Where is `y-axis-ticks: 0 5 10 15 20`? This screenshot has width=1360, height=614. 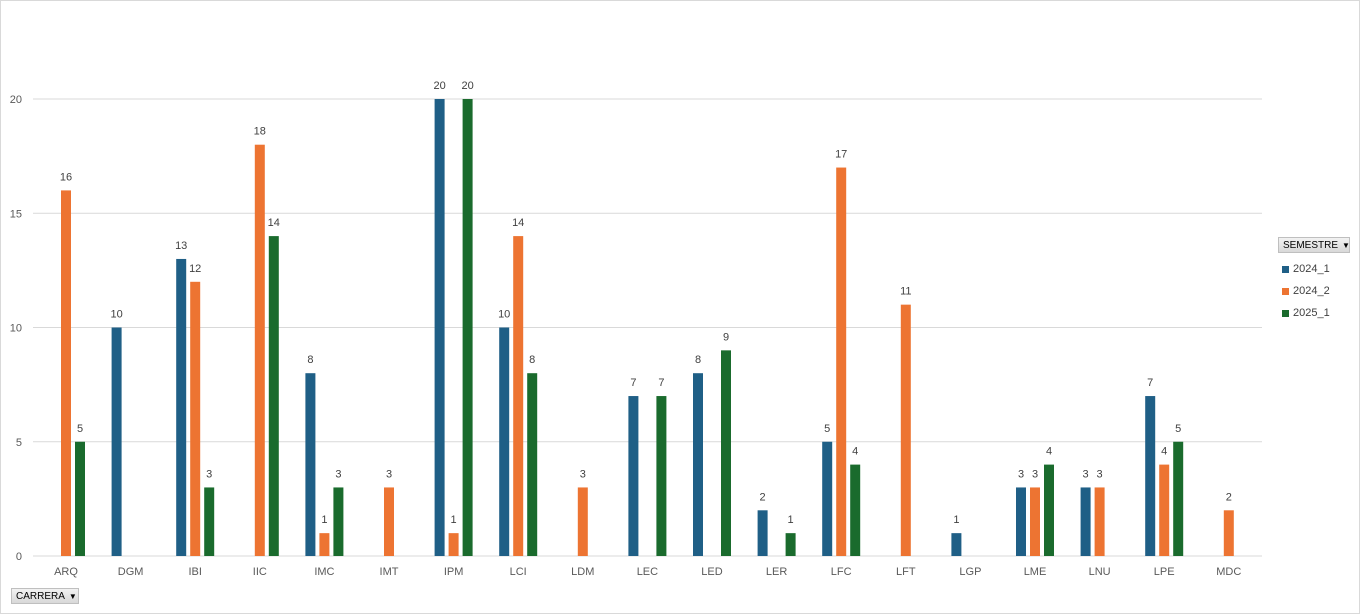 y-axis-ticks: 0 5 10 15 20 is located at coordinates (16, 328).